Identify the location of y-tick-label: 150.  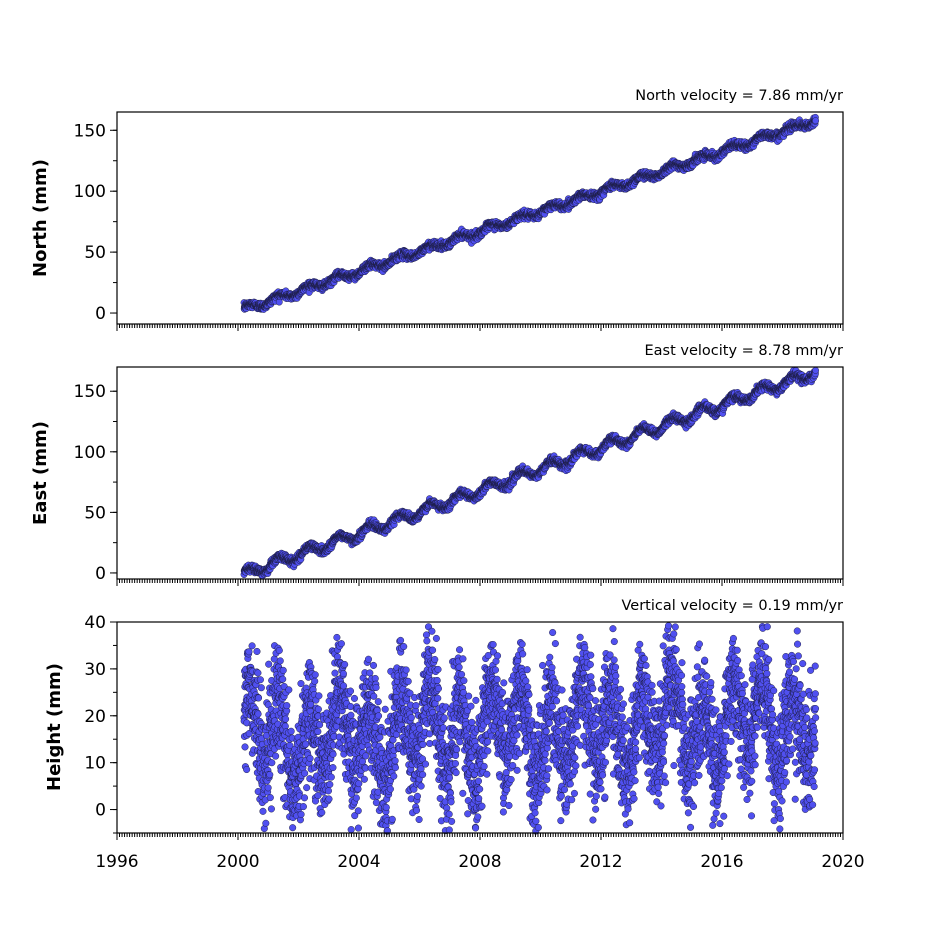
(90, 131).